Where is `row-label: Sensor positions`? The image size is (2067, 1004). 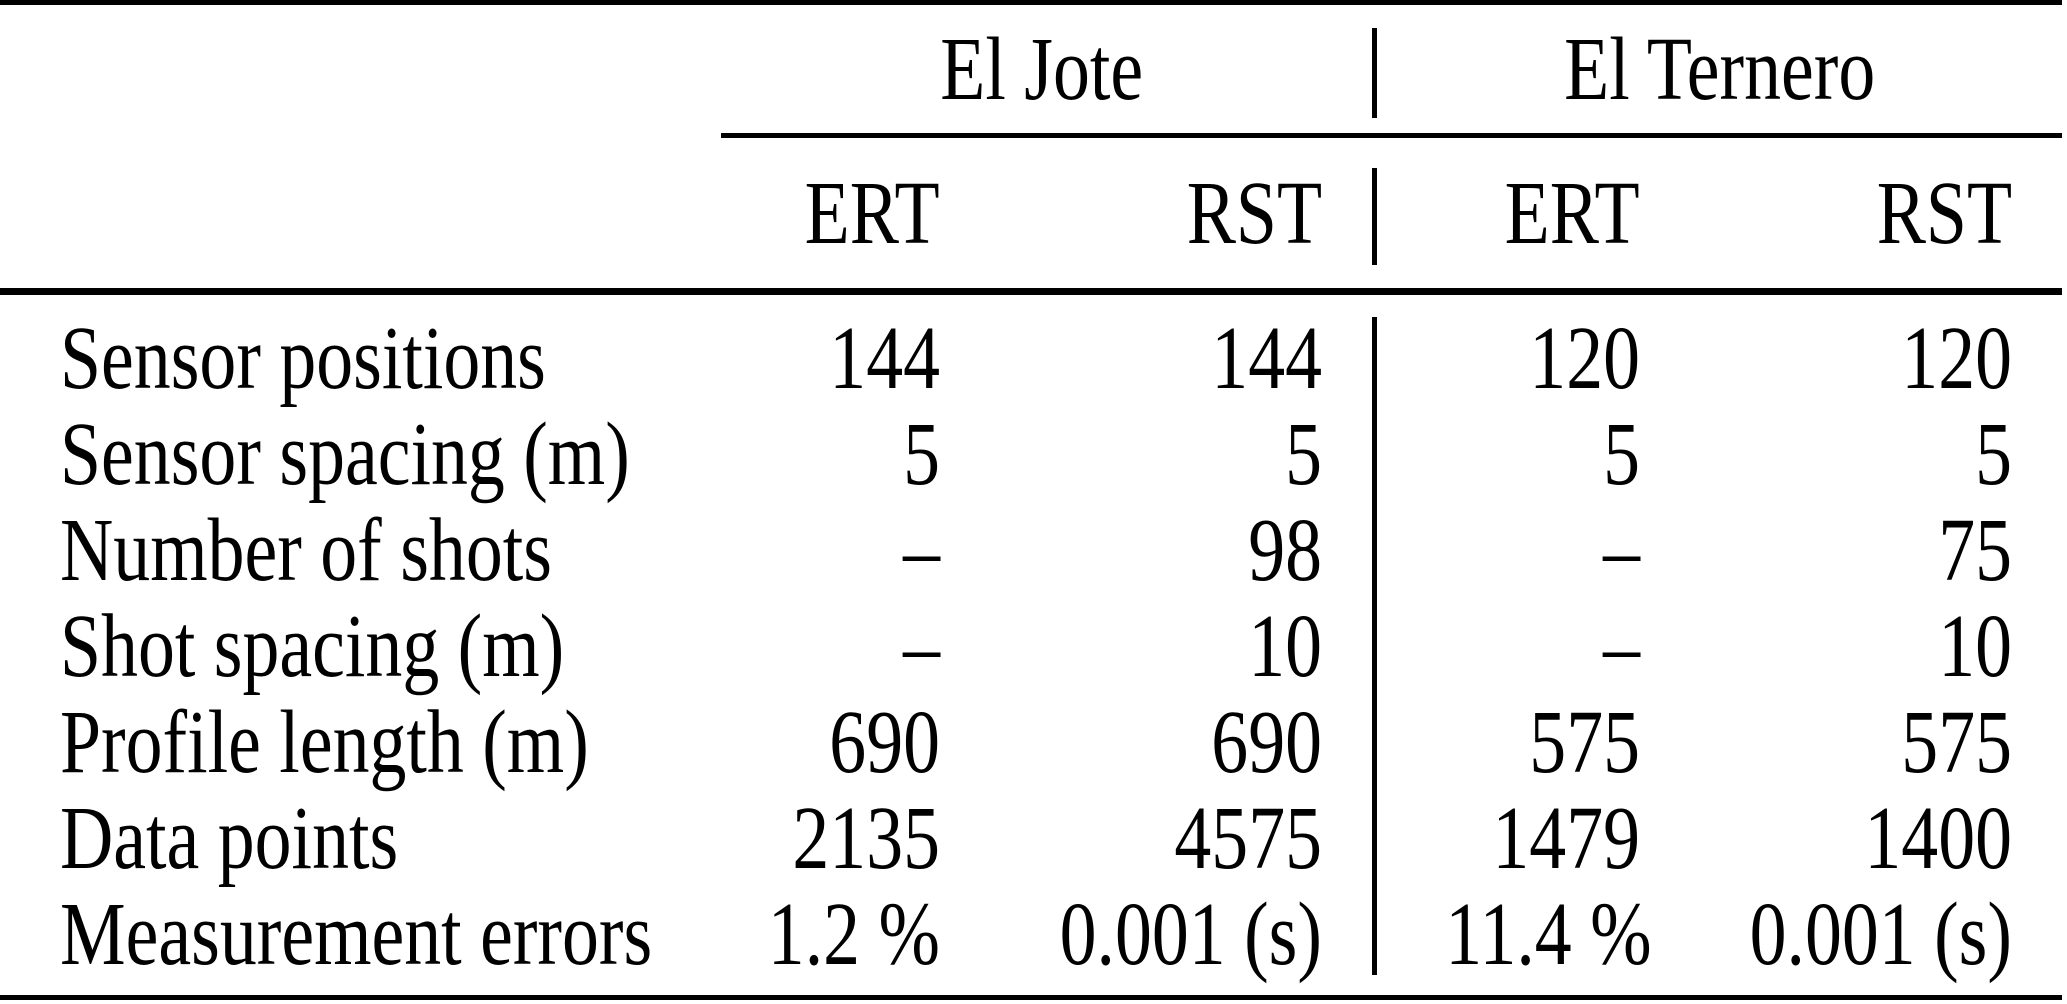
row-label: Sensor positions is located at coordinates (303, 358).